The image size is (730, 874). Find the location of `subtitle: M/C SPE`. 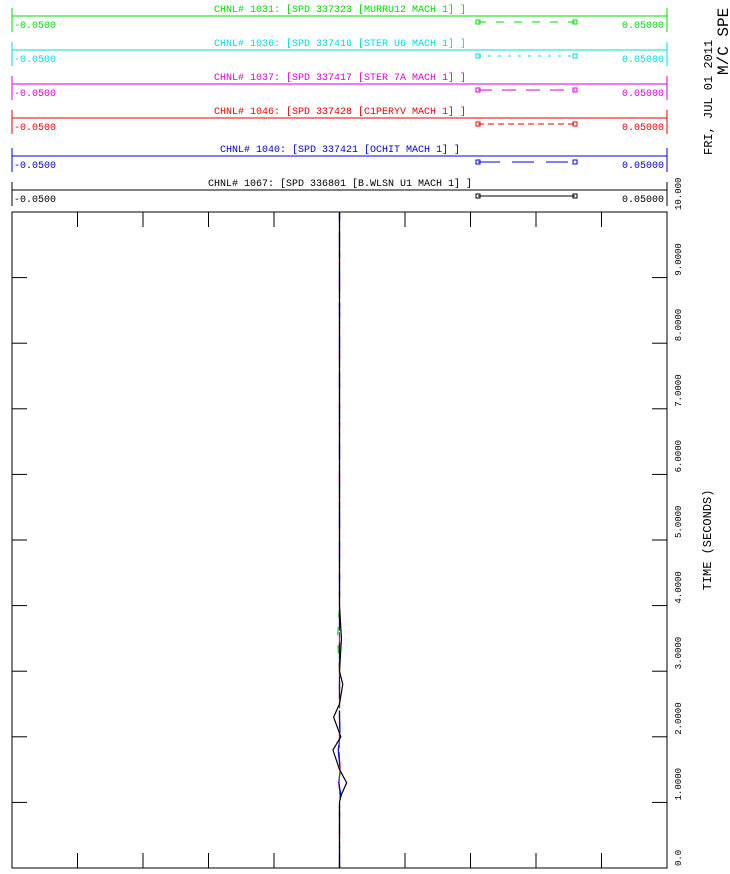

subtitle: M/C SPE is located at coordinates (722, 41).